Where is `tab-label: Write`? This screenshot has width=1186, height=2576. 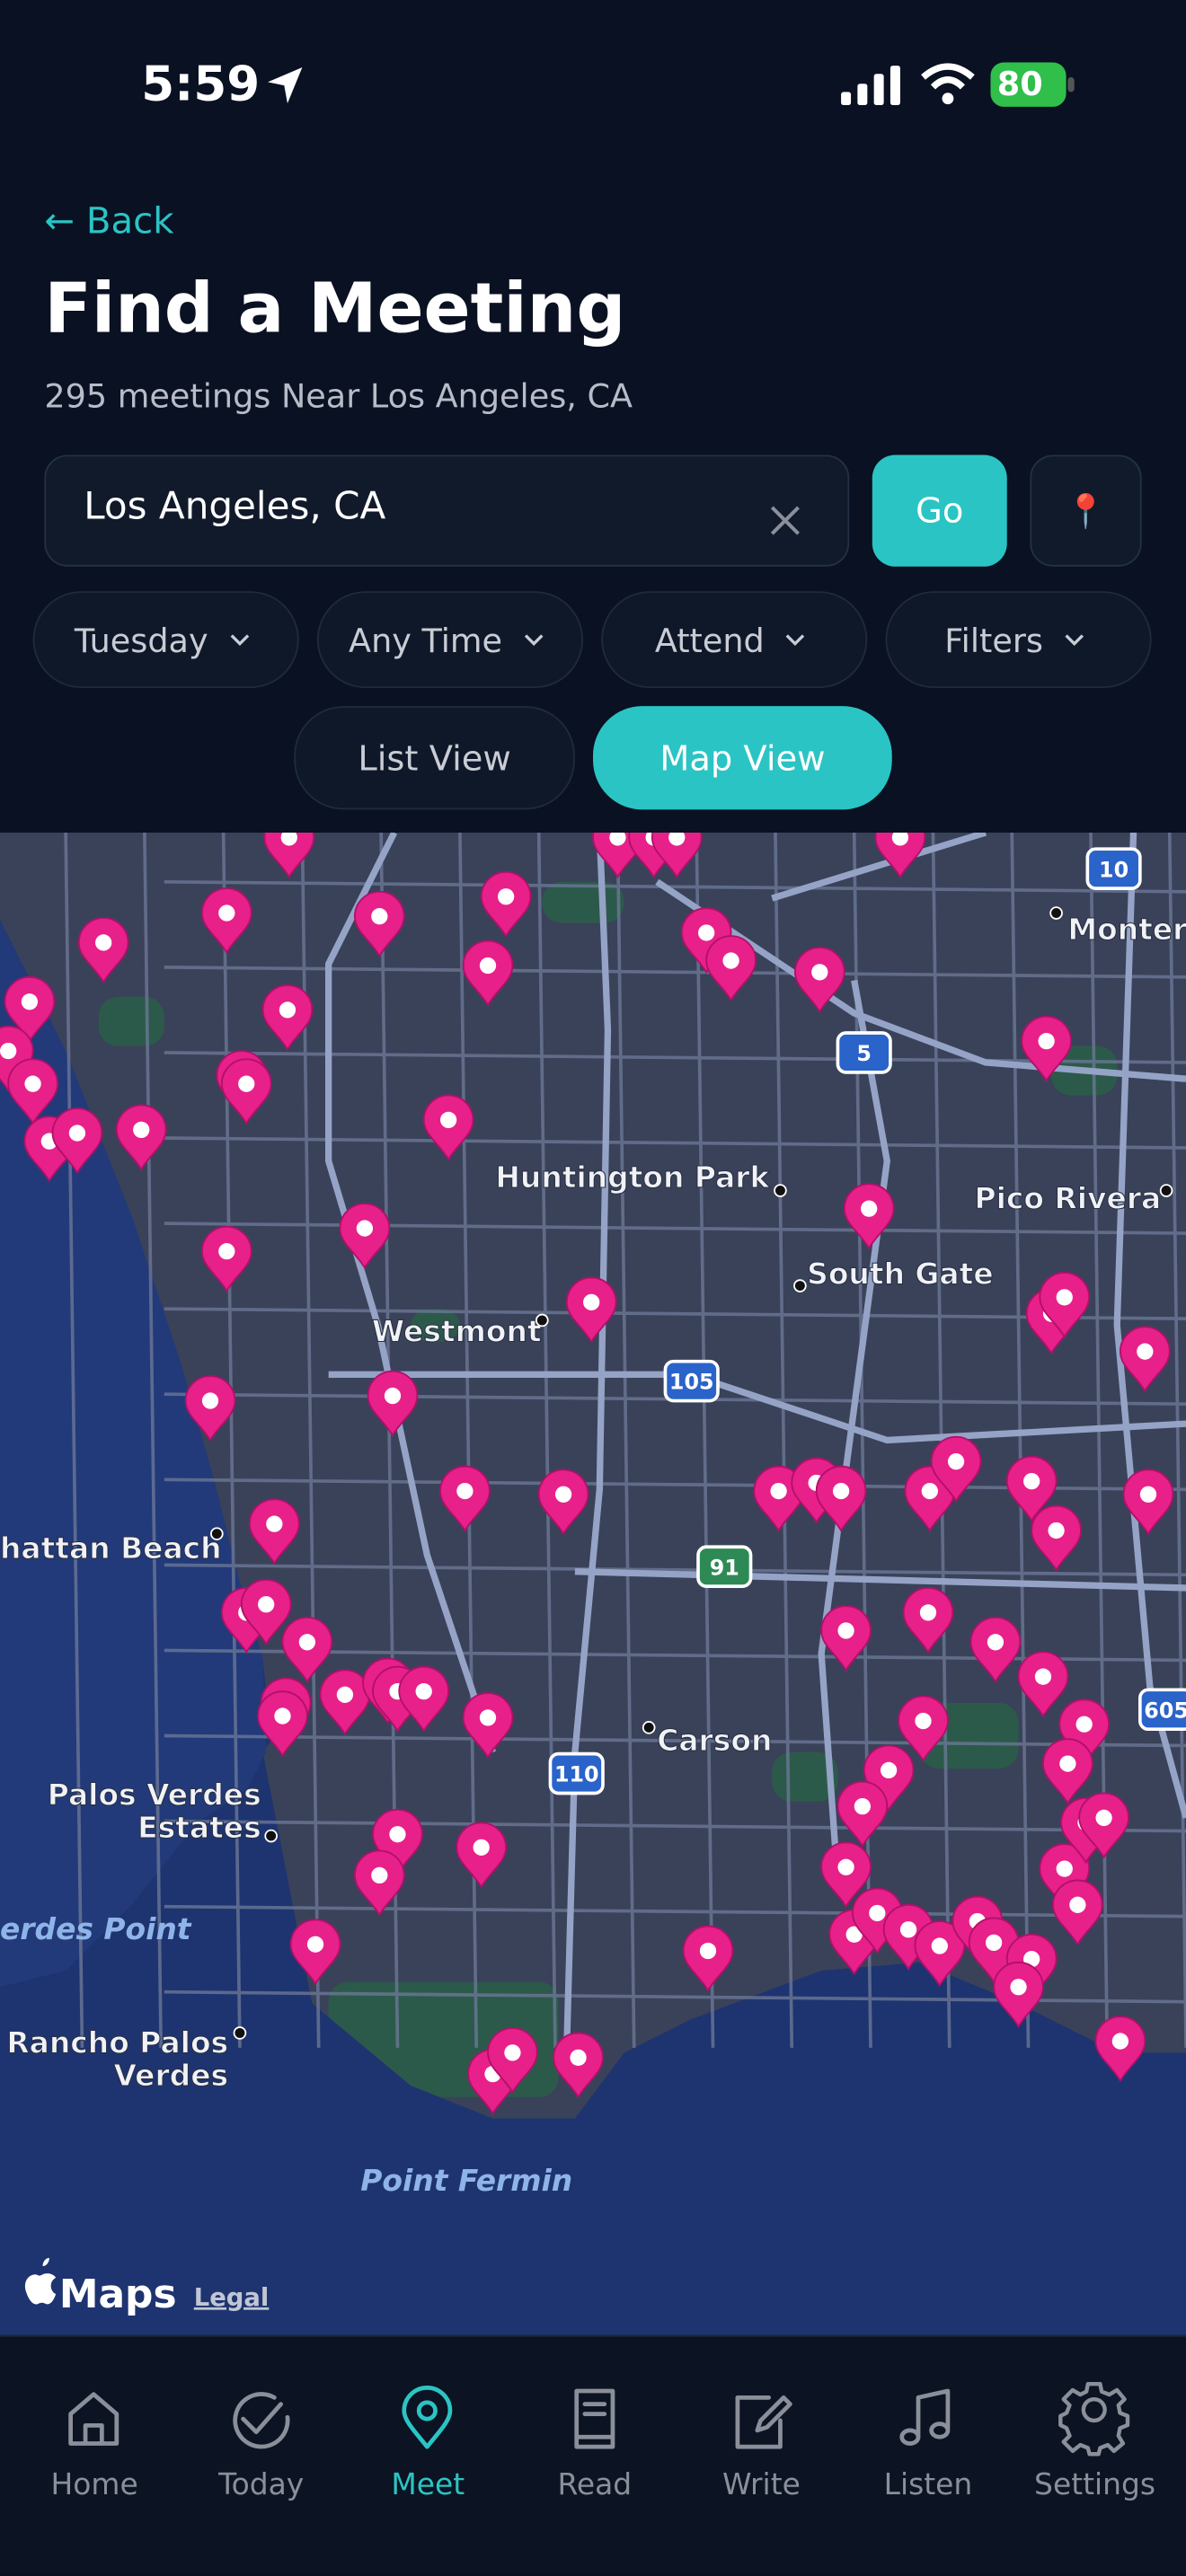
tab-label: Write is located at coordinates (761, 2485).